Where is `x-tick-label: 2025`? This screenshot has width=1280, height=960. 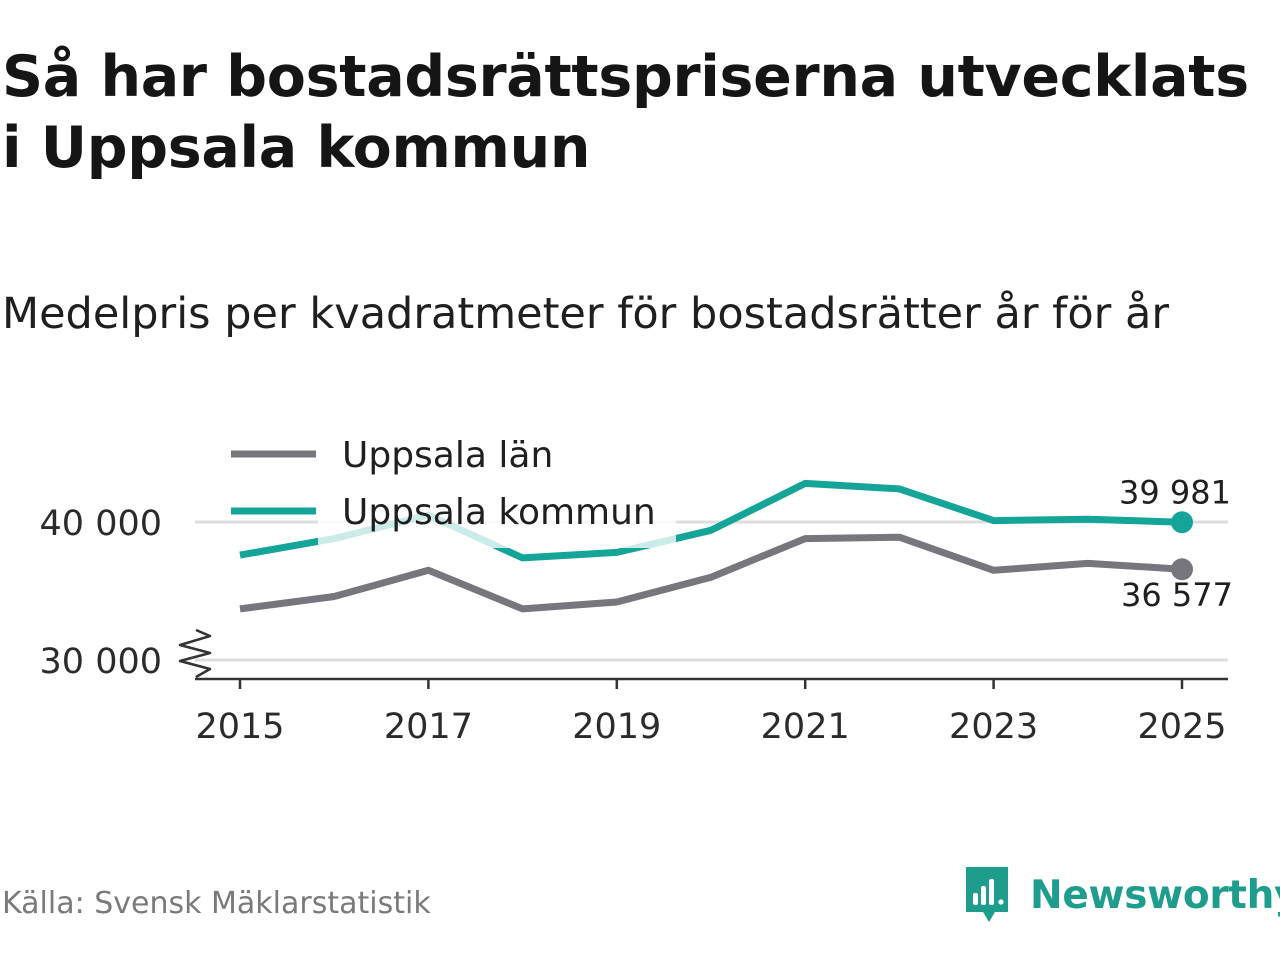 x-tick-label: 2025 is located at coordinates (1181, 727).